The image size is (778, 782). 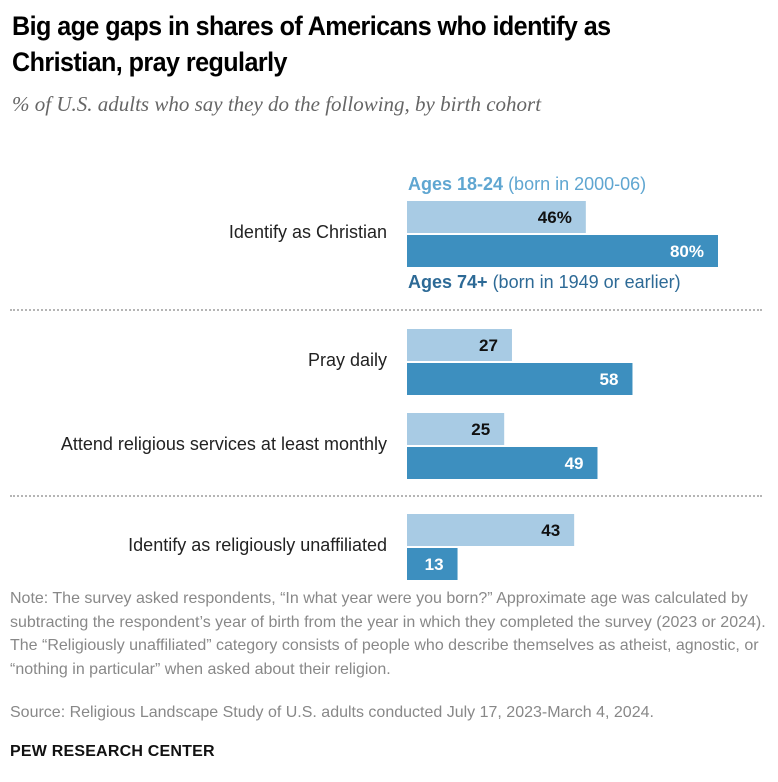 I want to click on category-label: Identify as Christian, so click(x=307, y=232).